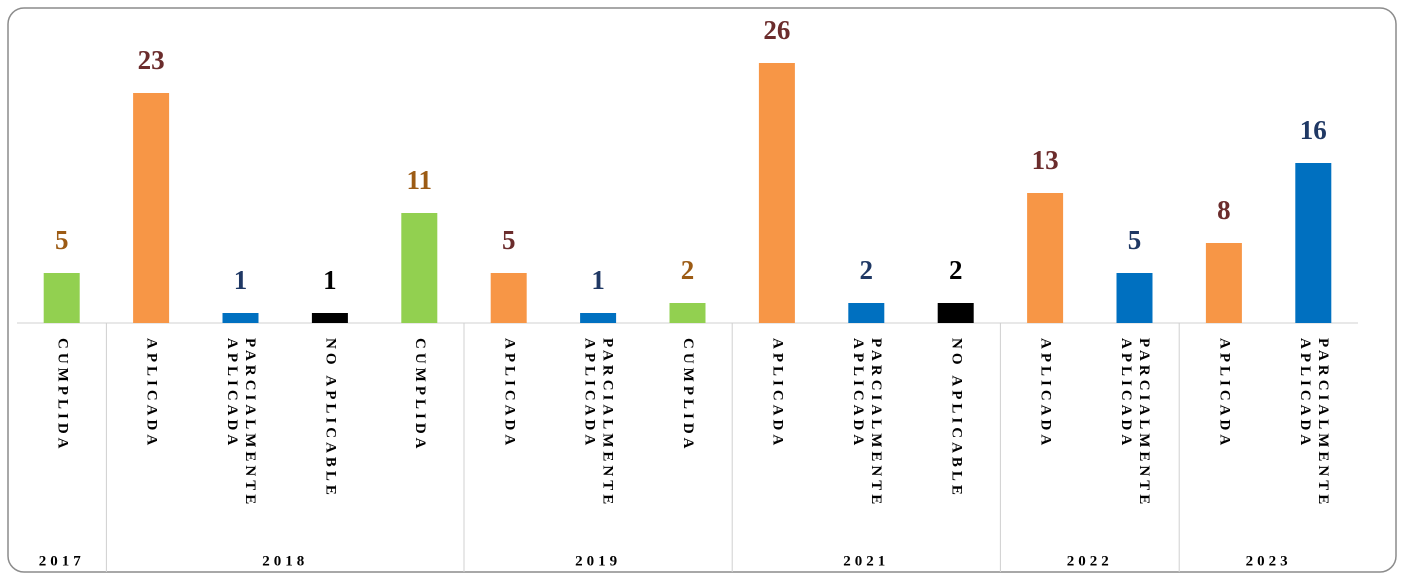 Image resolution: width=1404 pixels, height=578 pixels. I want to click on group-label: 2021, so click(866, 561).